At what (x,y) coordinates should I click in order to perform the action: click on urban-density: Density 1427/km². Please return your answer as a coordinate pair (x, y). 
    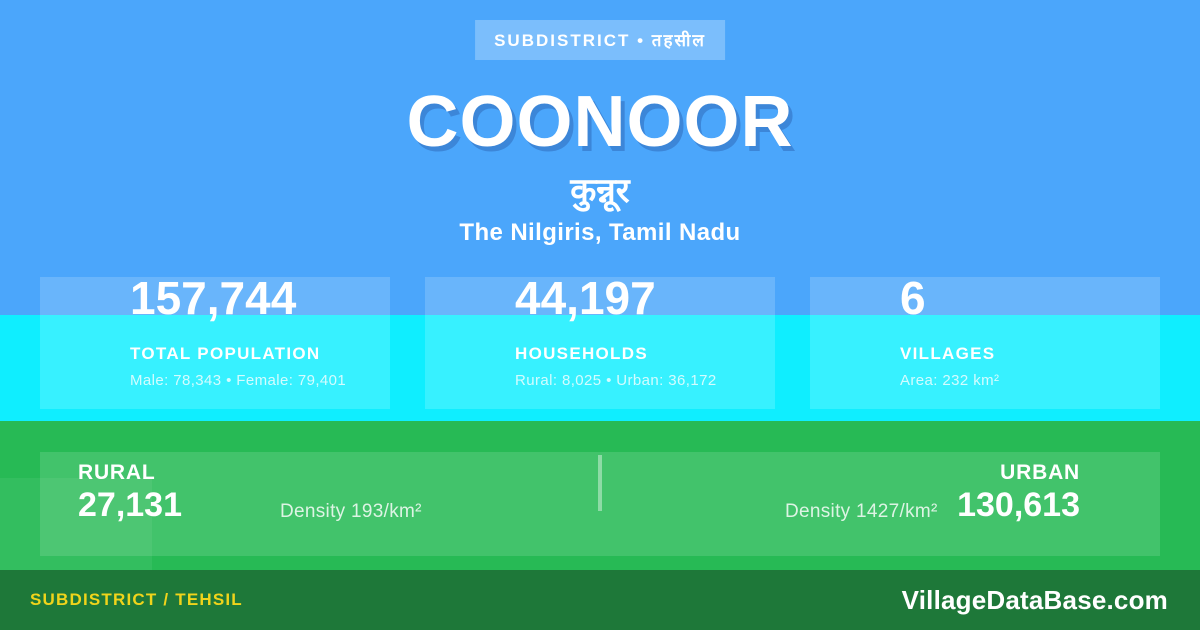
    Looking at the image, I should click on (861, 511).